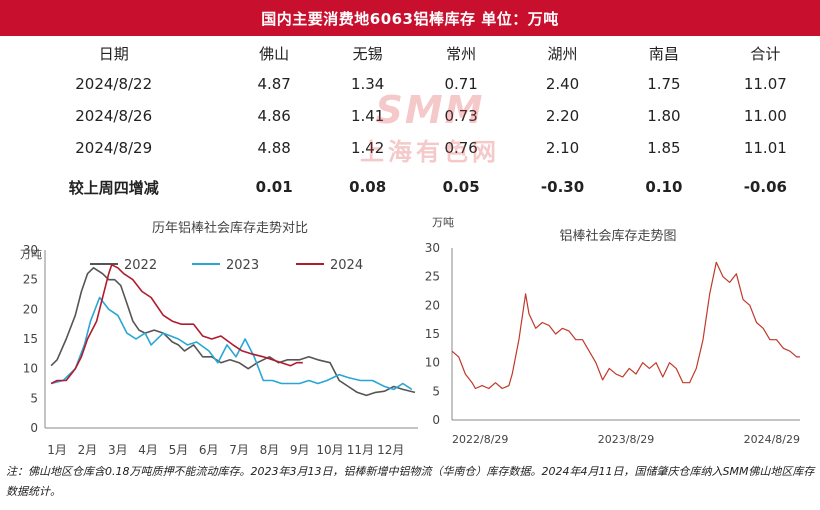 The image size is (820, 510). Describe the element at coordinates (432, 334) in the screenshot. I see `chart2-y-tick-label: 15` at that location.